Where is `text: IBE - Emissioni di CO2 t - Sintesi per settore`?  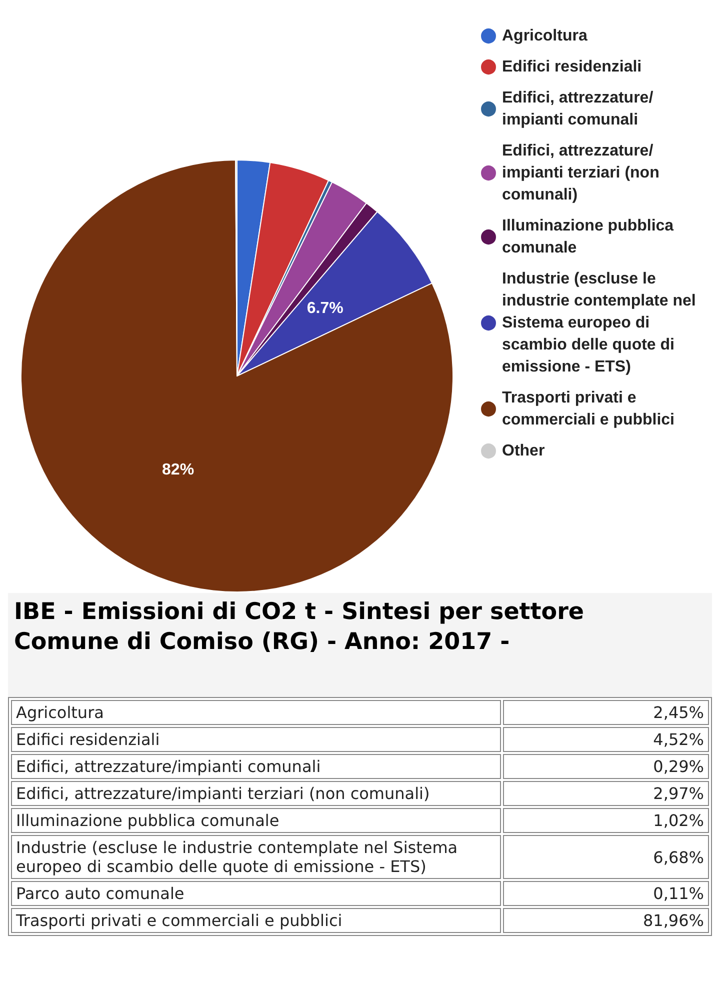 text: IBE - Emissioni di CO2 t - Sintesi per settore is located at coordinates (300, 612).